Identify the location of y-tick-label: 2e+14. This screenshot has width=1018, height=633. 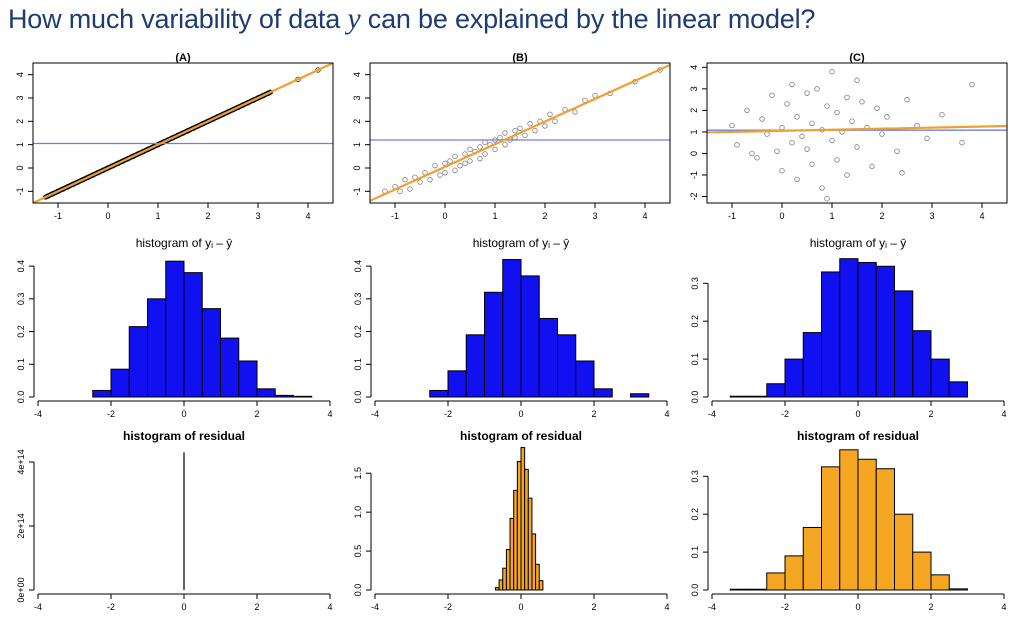
(21, 525).